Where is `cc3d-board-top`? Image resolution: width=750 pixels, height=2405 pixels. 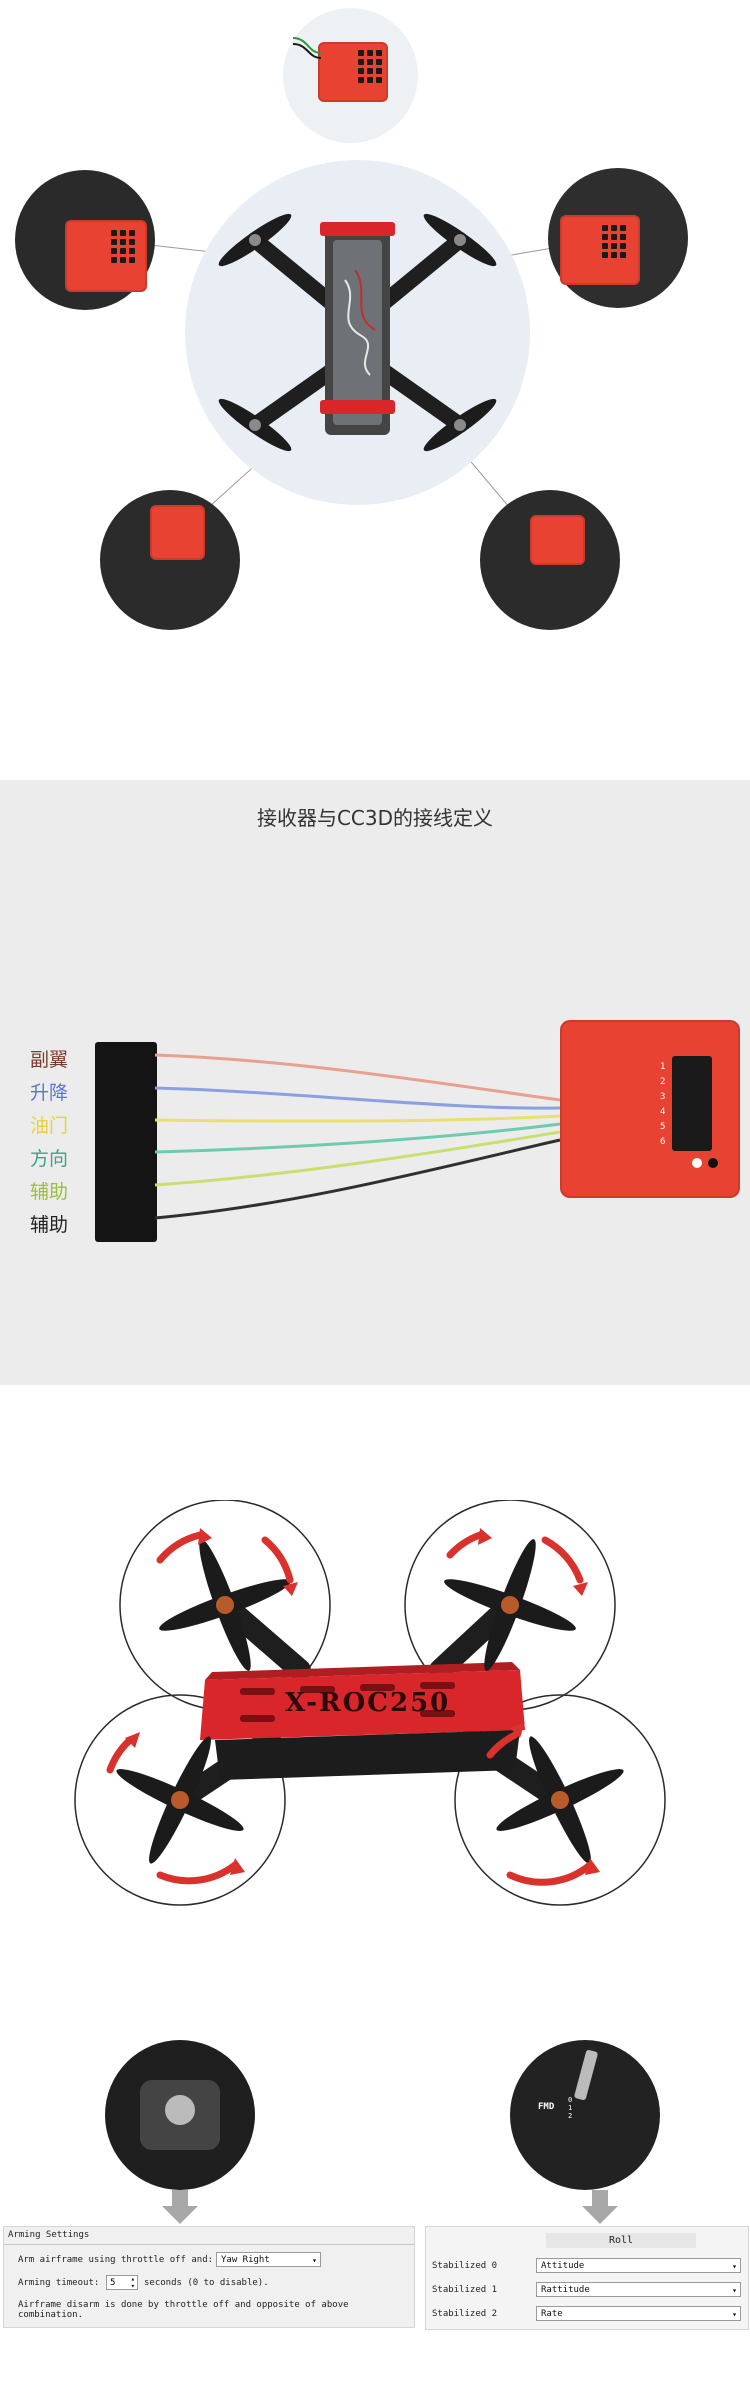
cc3d-board-top is located at coordinates (353, 72).